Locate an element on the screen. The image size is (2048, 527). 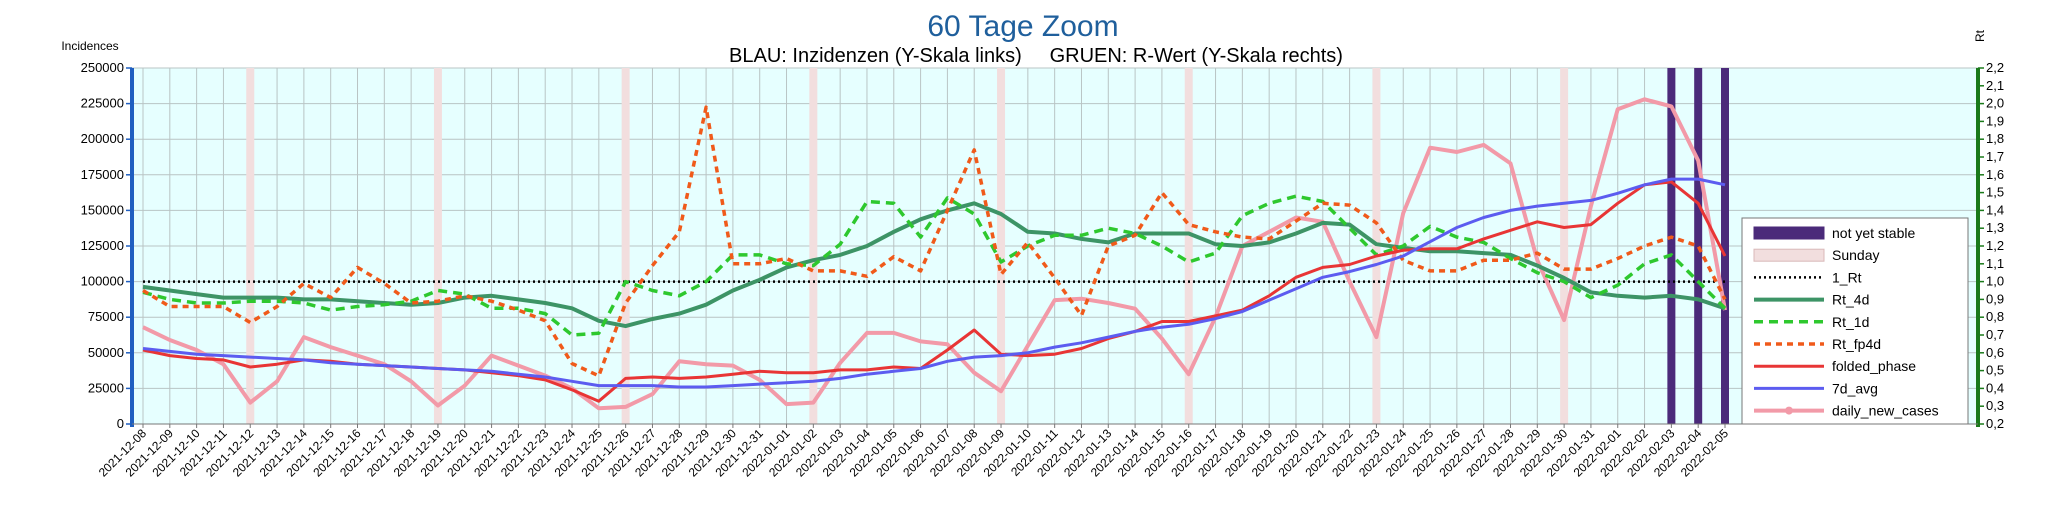
legend-label-7d-avg: 7d_avg is located at coordinates (1855, 388).